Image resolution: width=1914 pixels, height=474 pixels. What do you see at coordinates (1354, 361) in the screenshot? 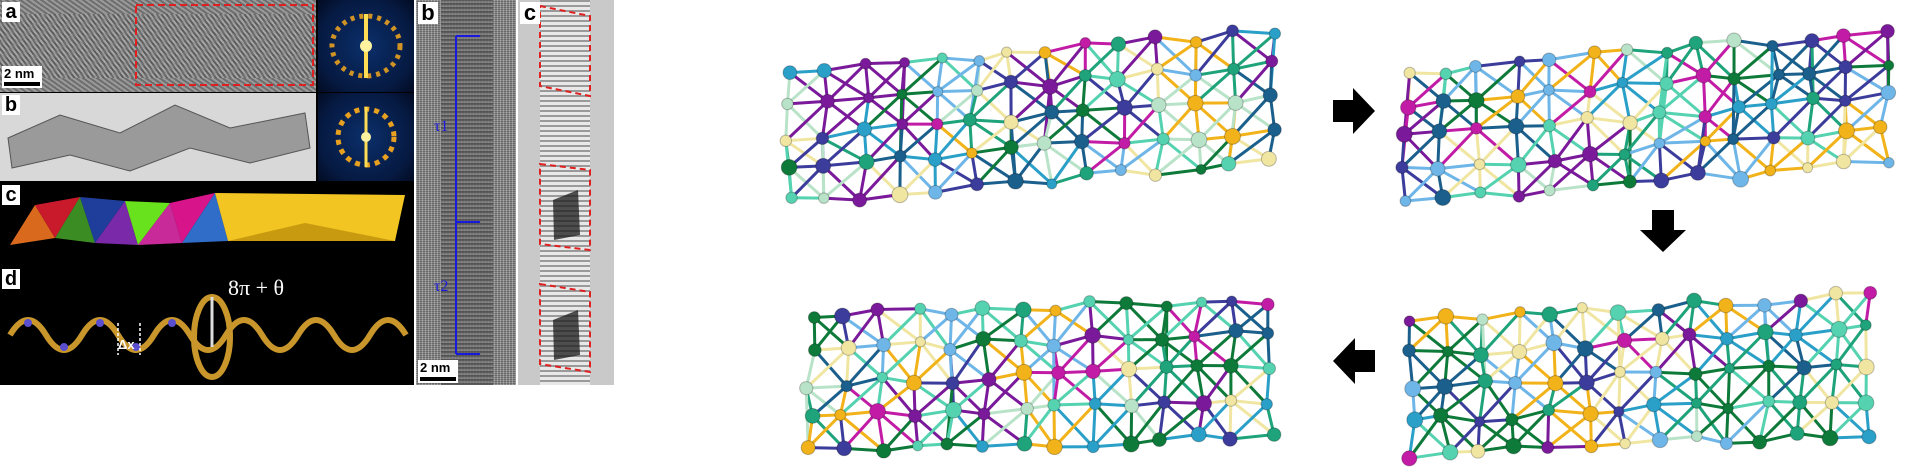
I see `arrow-left-icon` at bounding box center [1354, 361].